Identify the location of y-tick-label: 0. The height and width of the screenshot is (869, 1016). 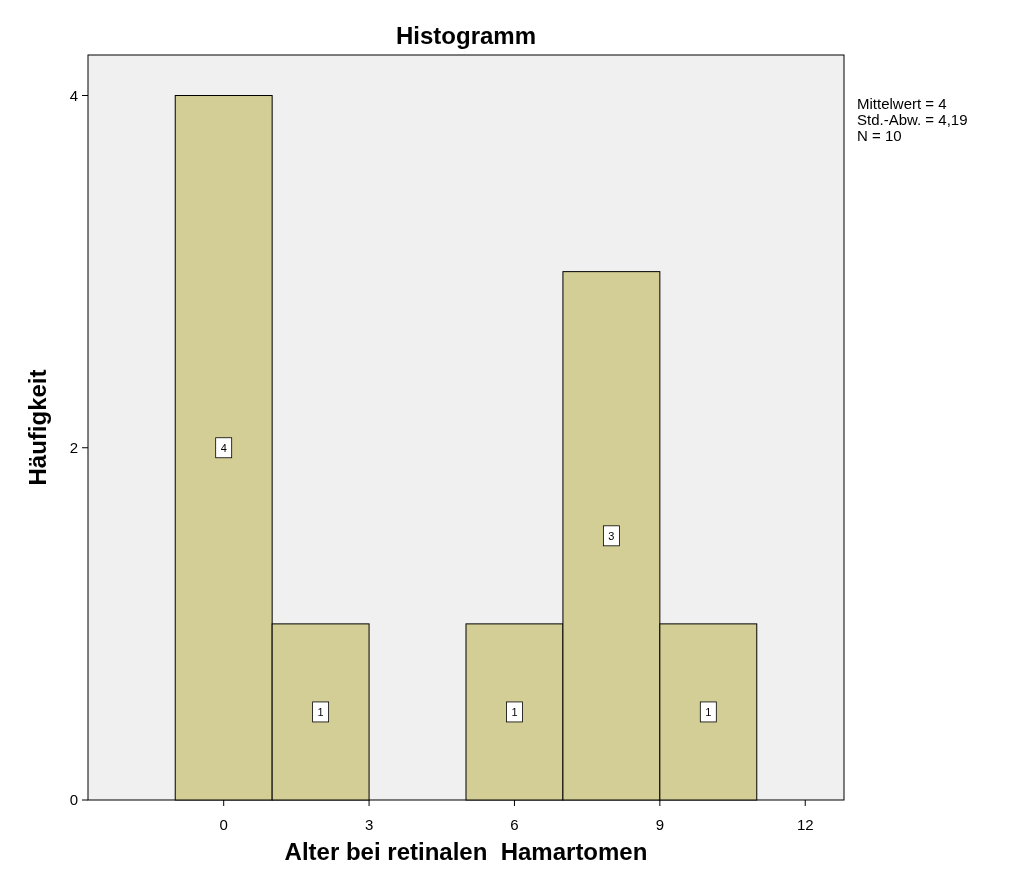
(73, 799).